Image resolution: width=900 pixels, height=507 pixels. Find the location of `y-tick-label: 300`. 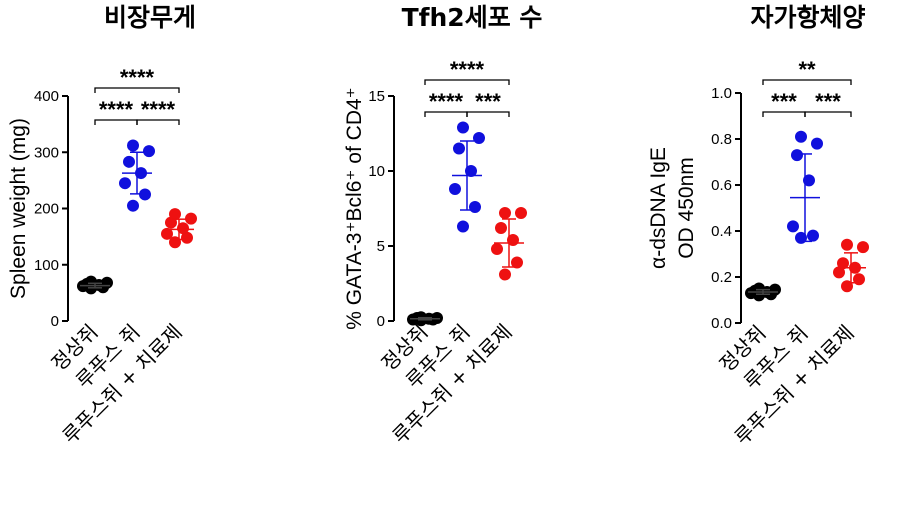

y-tick-label: 300 is located at coordinates (46, 152).